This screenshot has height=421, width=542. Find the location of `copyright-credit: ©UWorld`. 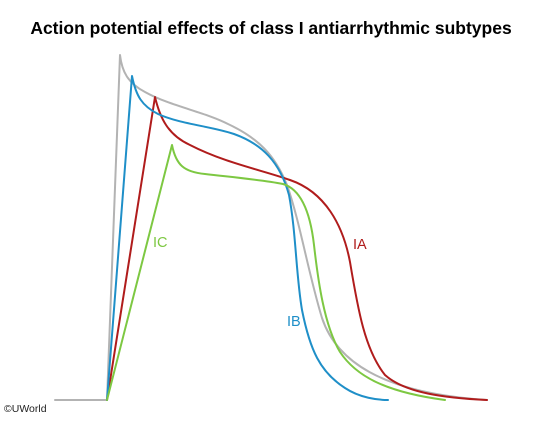

copyright-credit: ©UWorld is located at coordinates (25, 409).